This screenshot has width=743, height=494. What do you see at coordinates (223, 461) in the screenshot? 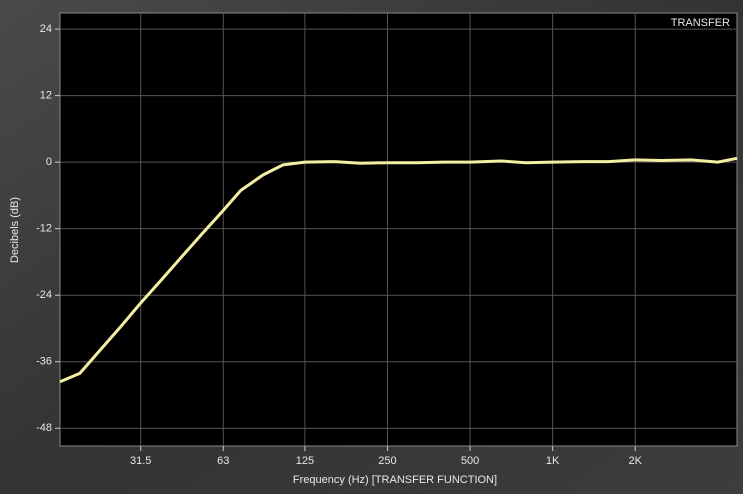
I see `x-tick-label: 63` at bounding box center [223, 461].